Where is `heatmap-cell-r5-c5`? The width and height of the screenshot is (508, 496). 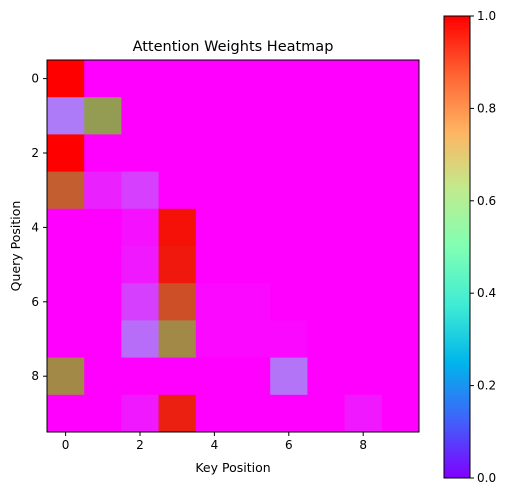 heatmap-cell-r5-c5 is located at coordinates (252, 265).